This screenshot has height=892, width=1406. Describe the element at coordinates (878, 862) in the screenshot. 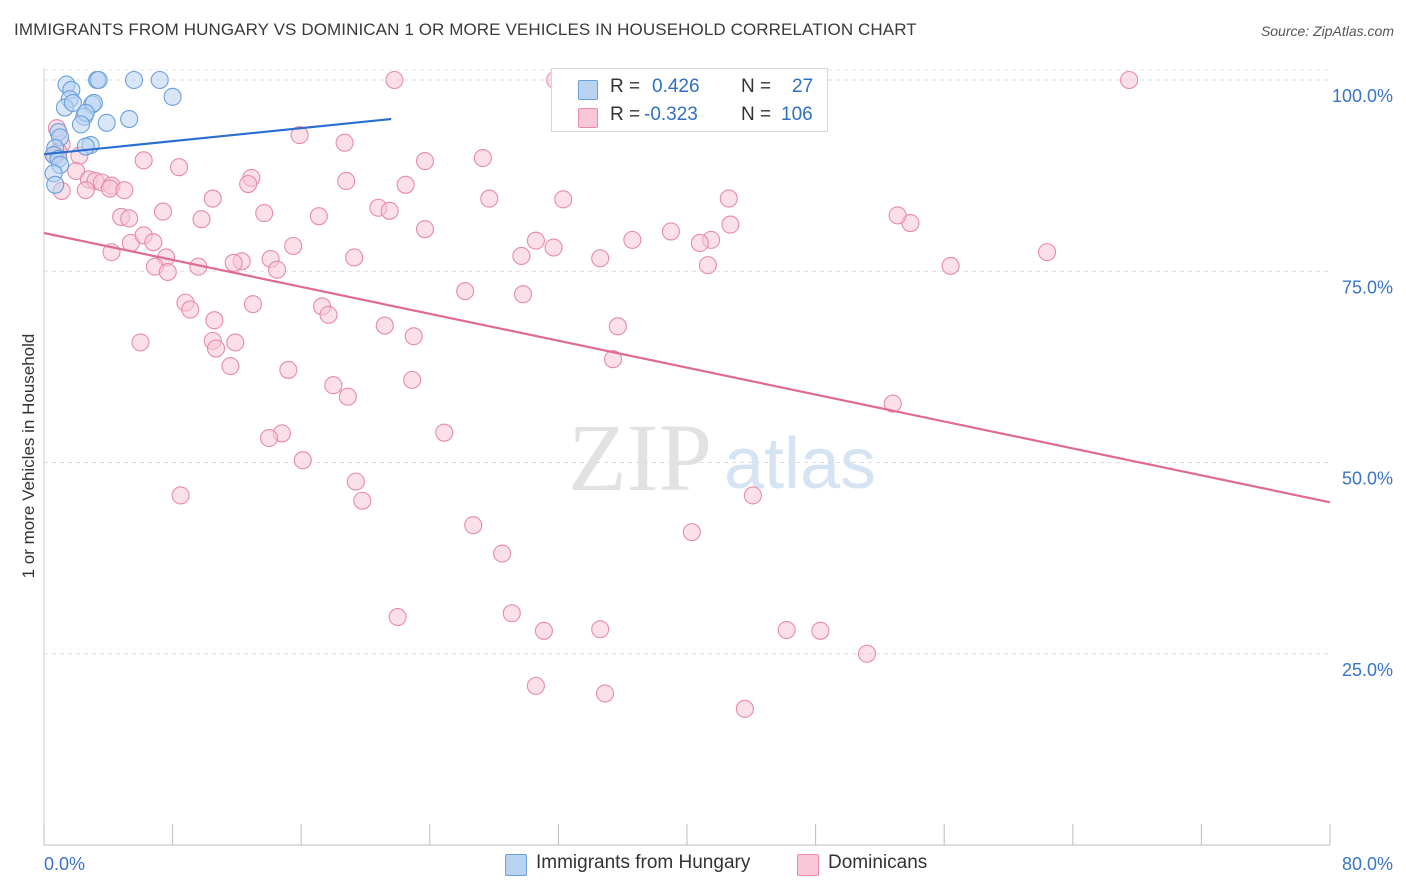

I see `legend-label-dominicans: Dominicans` at that location.